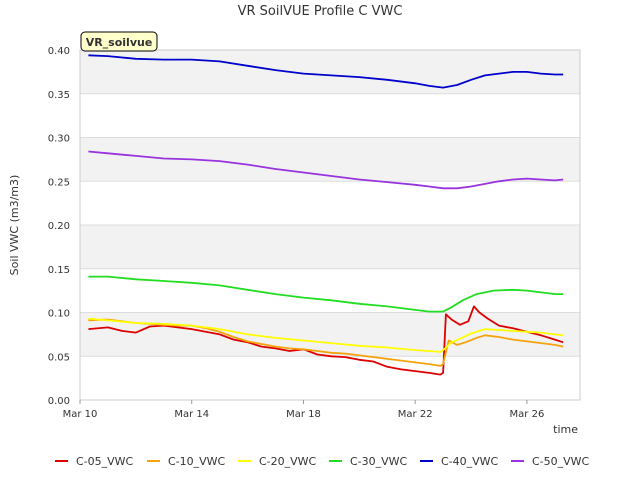  I want to click on y-tick-label: 0.05, so click(59, 357).